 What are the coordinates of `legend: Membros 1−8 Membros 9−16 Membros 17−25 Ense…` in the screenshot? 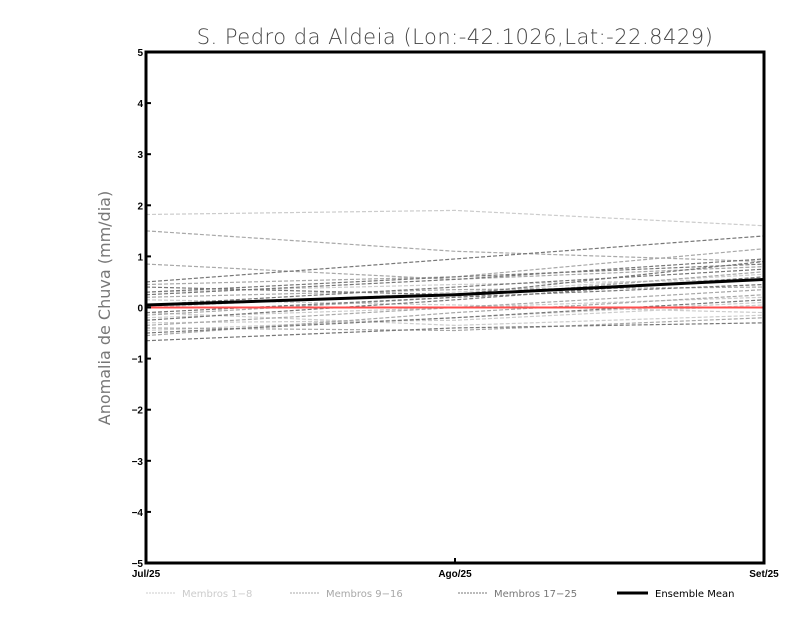 It's located at (440, 594).